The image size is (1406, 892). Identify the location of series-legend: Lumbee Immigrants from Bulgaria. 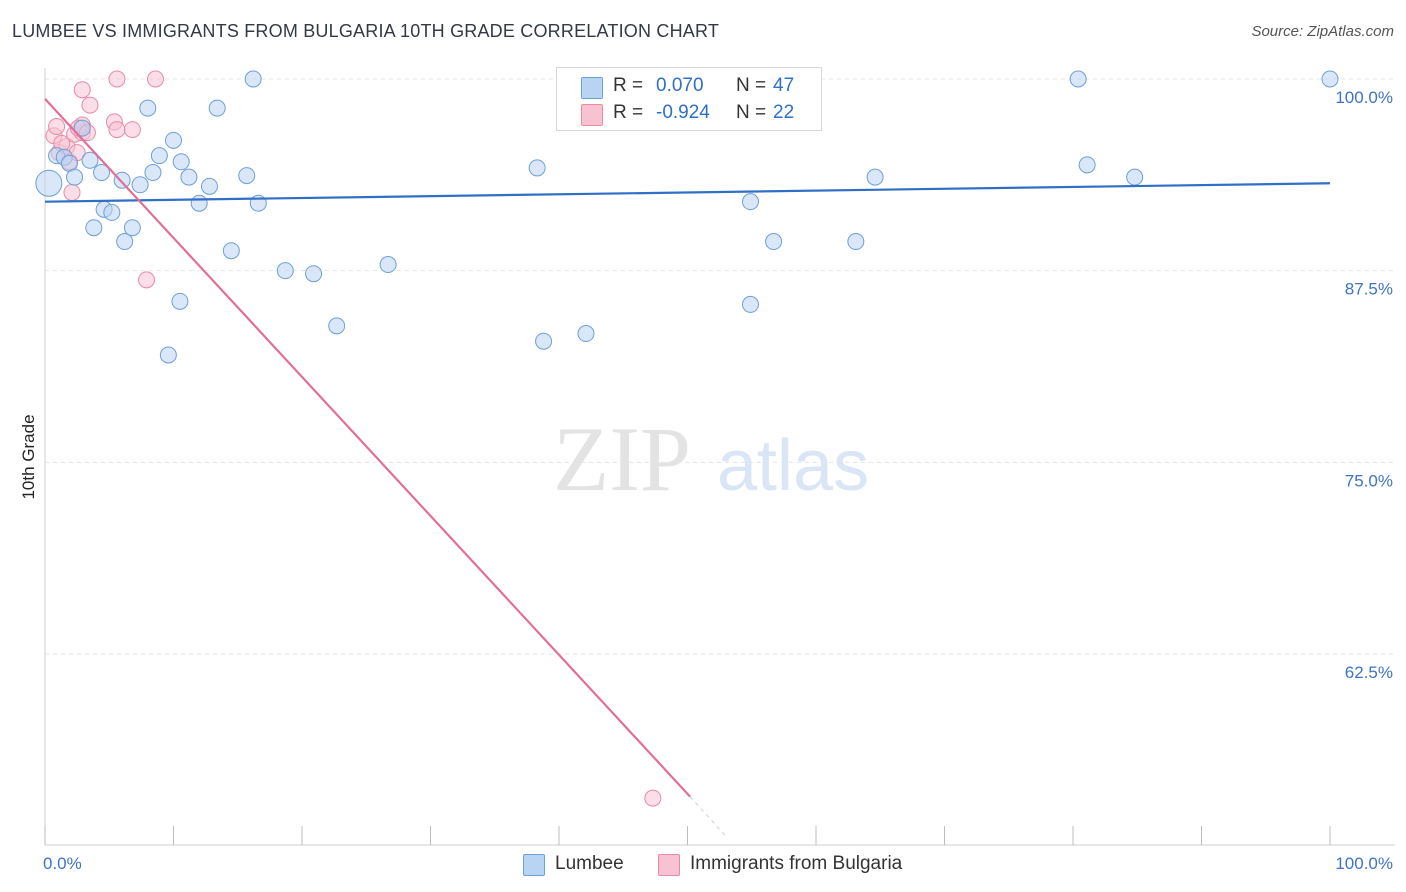
(703, 865).